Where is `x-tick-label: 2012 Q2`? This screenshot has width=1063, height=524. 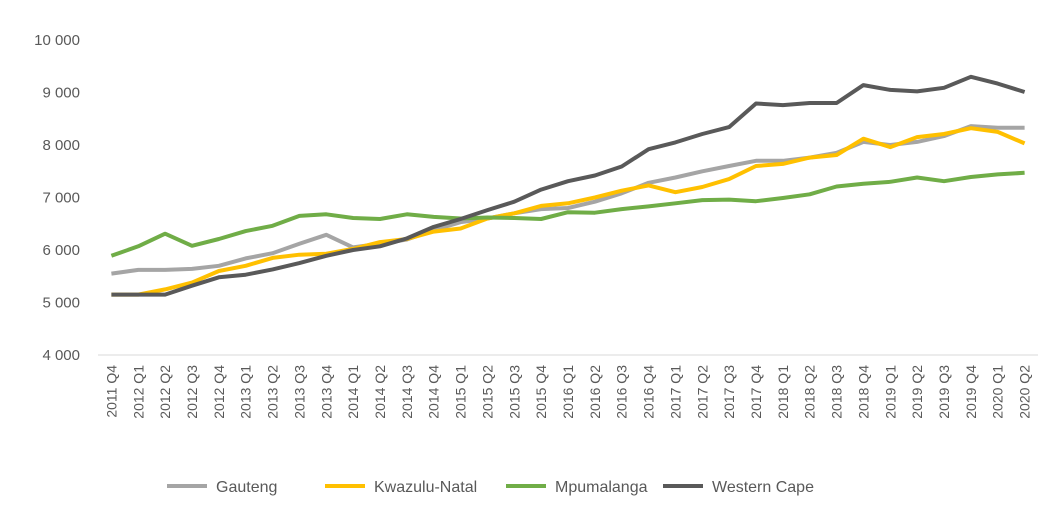
x-tick-label: 2012 Q2 is located at coordinates (165, 392).